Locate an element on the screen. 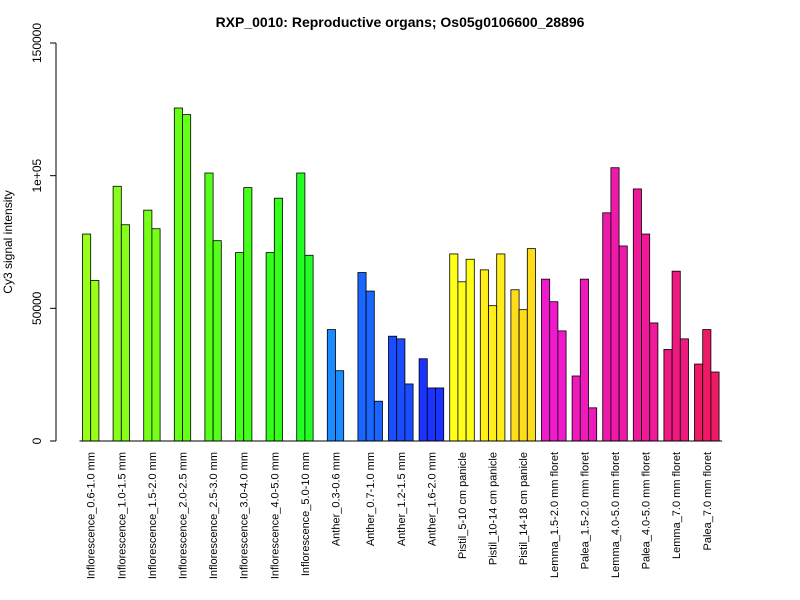 The image size is (800, 600). category-label: Inflorescence_4.0-5.0 mm is located at coordinates (275, 515).